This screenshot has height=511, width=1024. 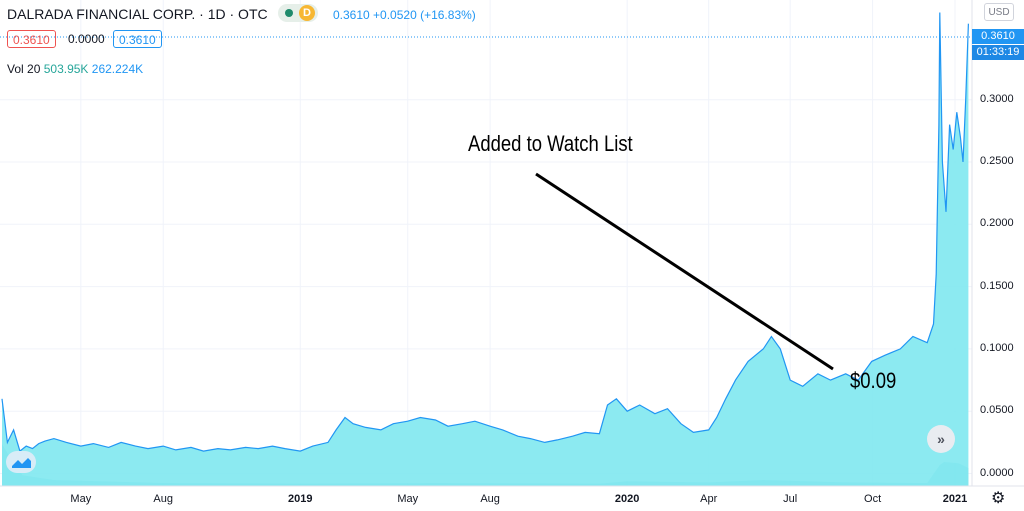 I want to click on y-tick-label: 0.2500, so click(x=997, y=161).